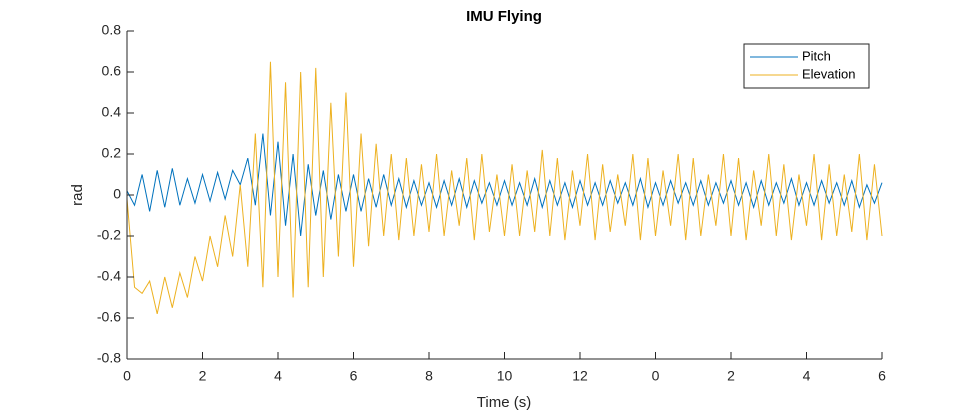  What do you see at coordinates (504, 402) in the screenshot?
I see `x-axis-label: Time (s)` at bounding box center [504, 402].